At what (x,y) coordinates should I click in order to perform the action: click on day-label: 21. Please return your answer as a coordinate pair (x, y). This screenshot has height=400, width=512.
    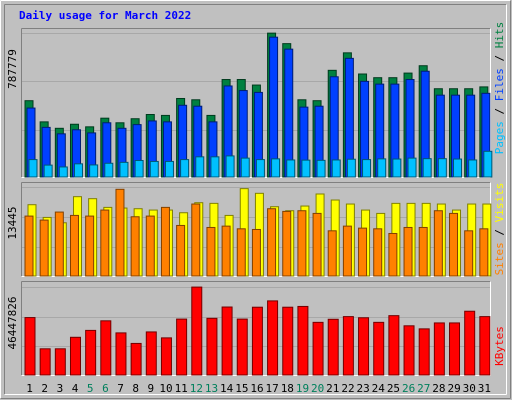
    Looking at the image, I should click on (332, 388).